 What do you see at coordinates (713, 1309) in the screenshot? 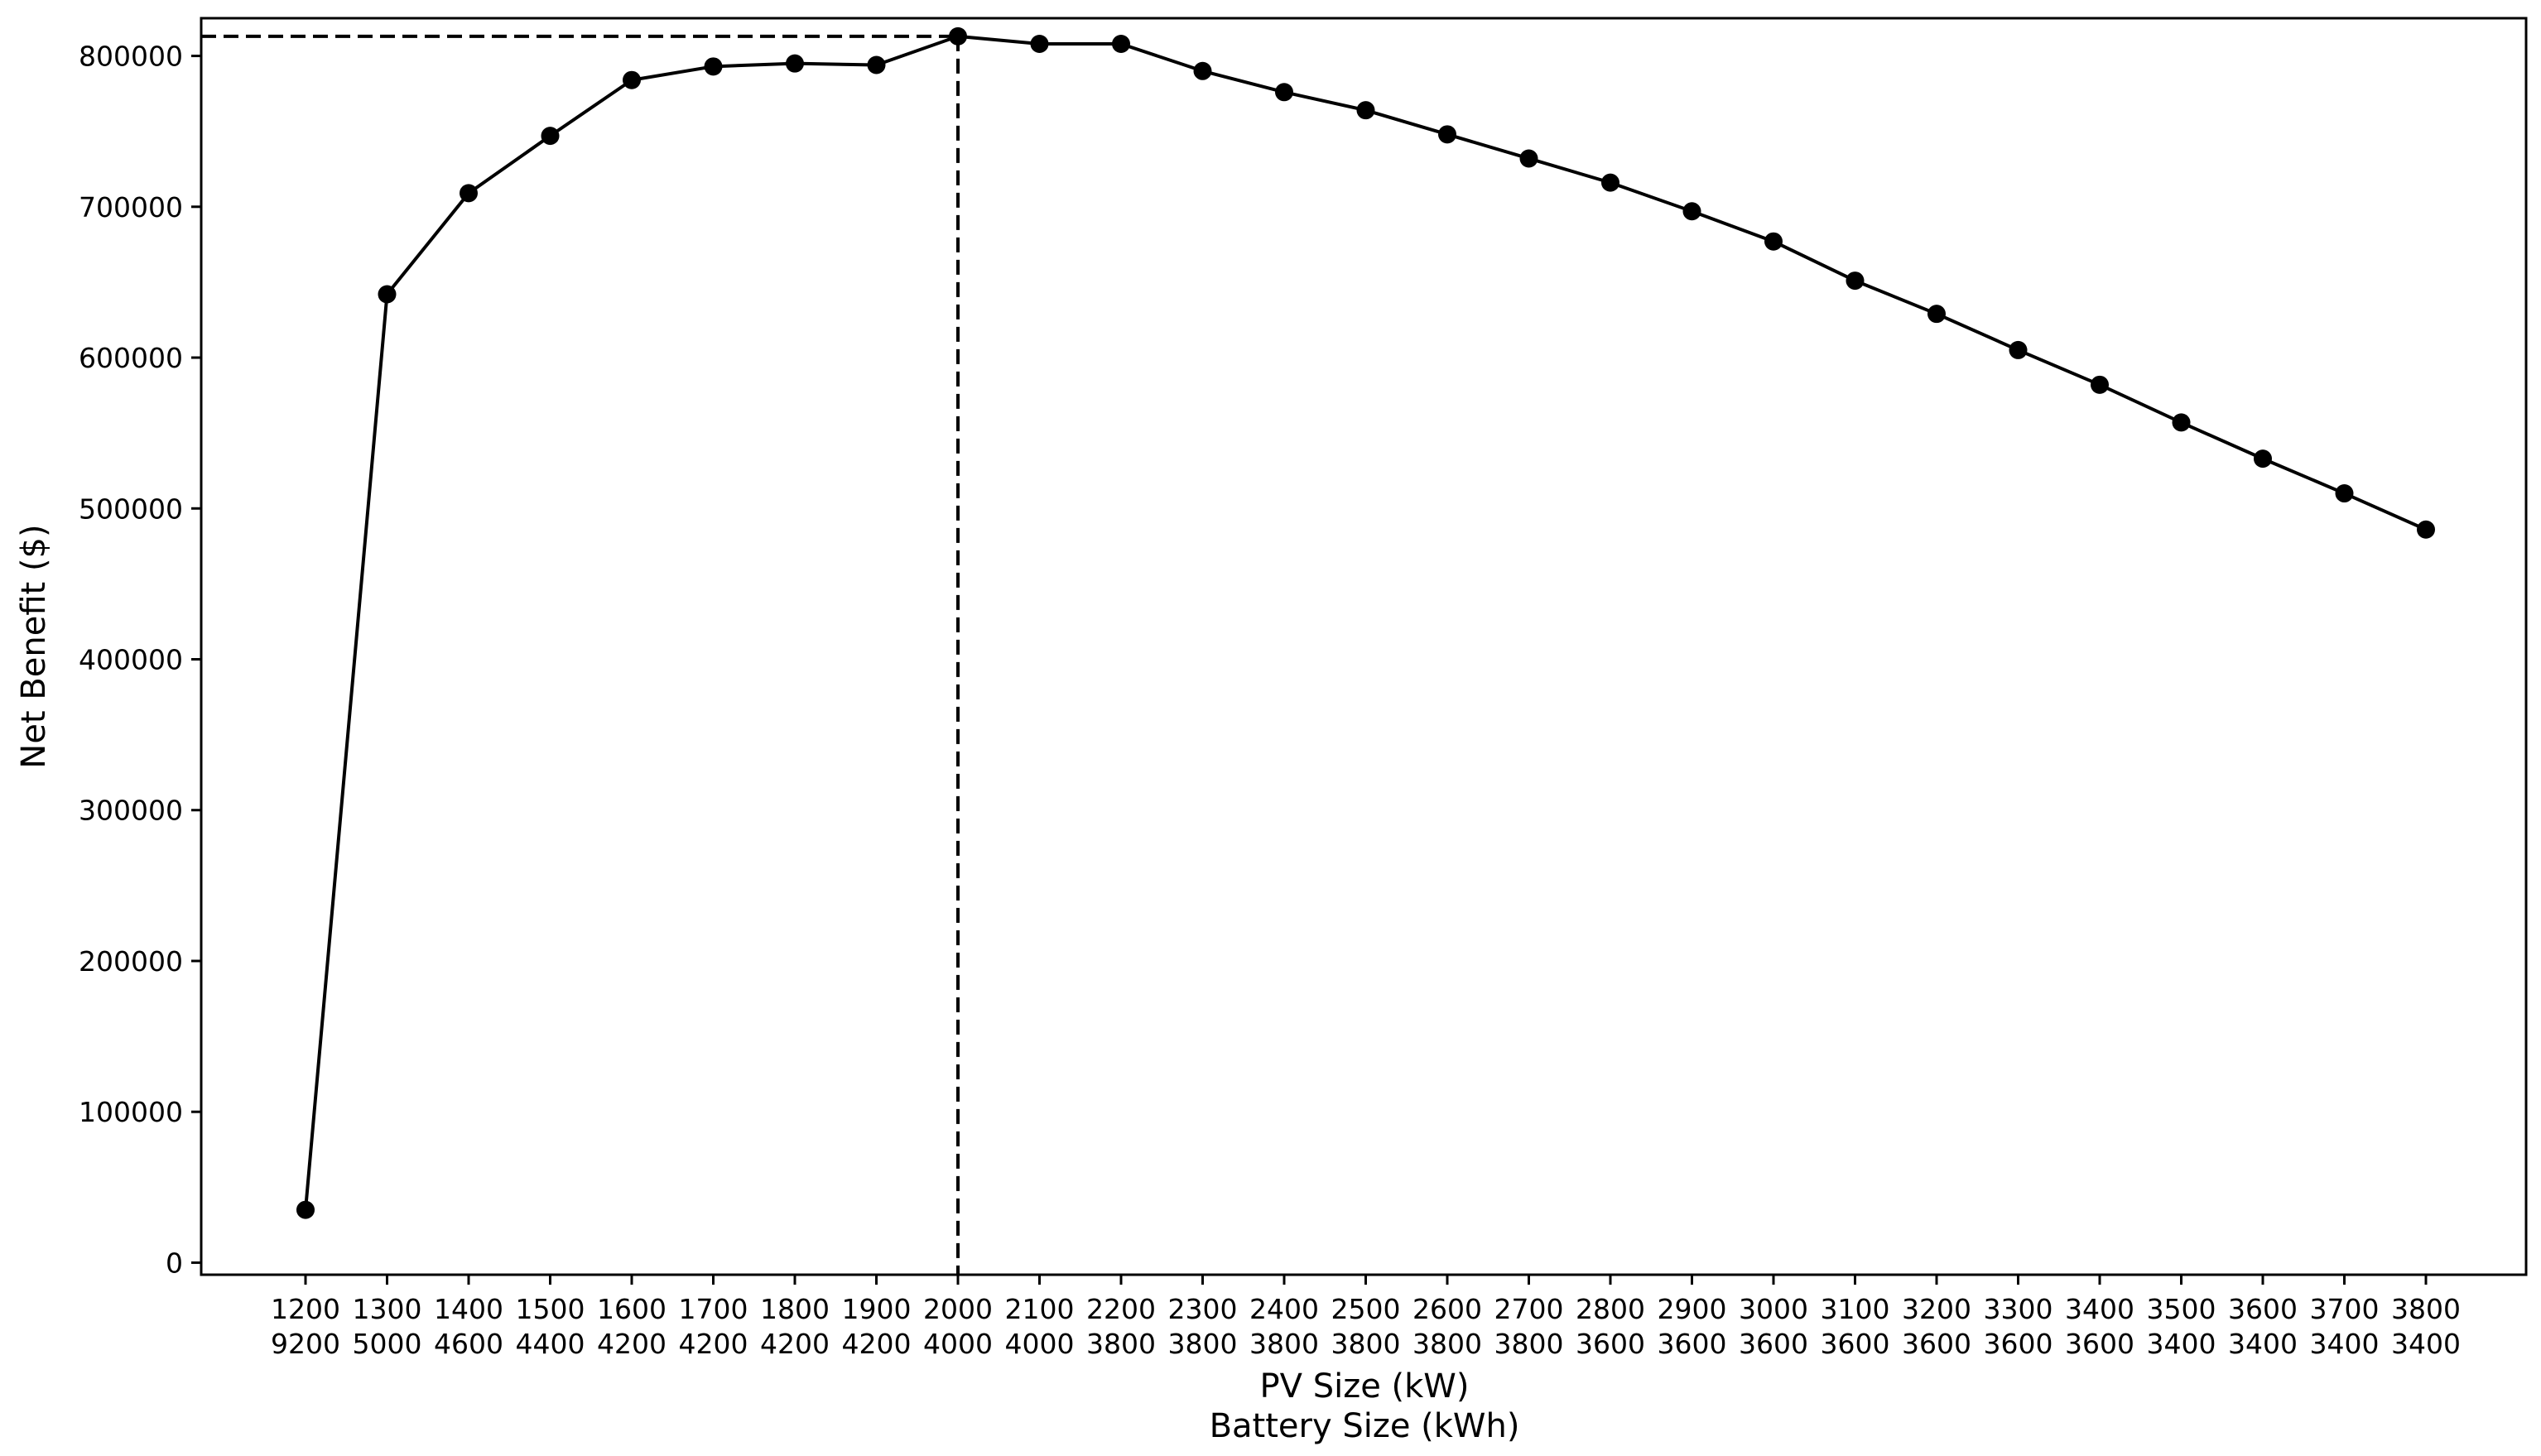
I see `x-tick-label-pv: 1700` at bounding box center [713, 1309].